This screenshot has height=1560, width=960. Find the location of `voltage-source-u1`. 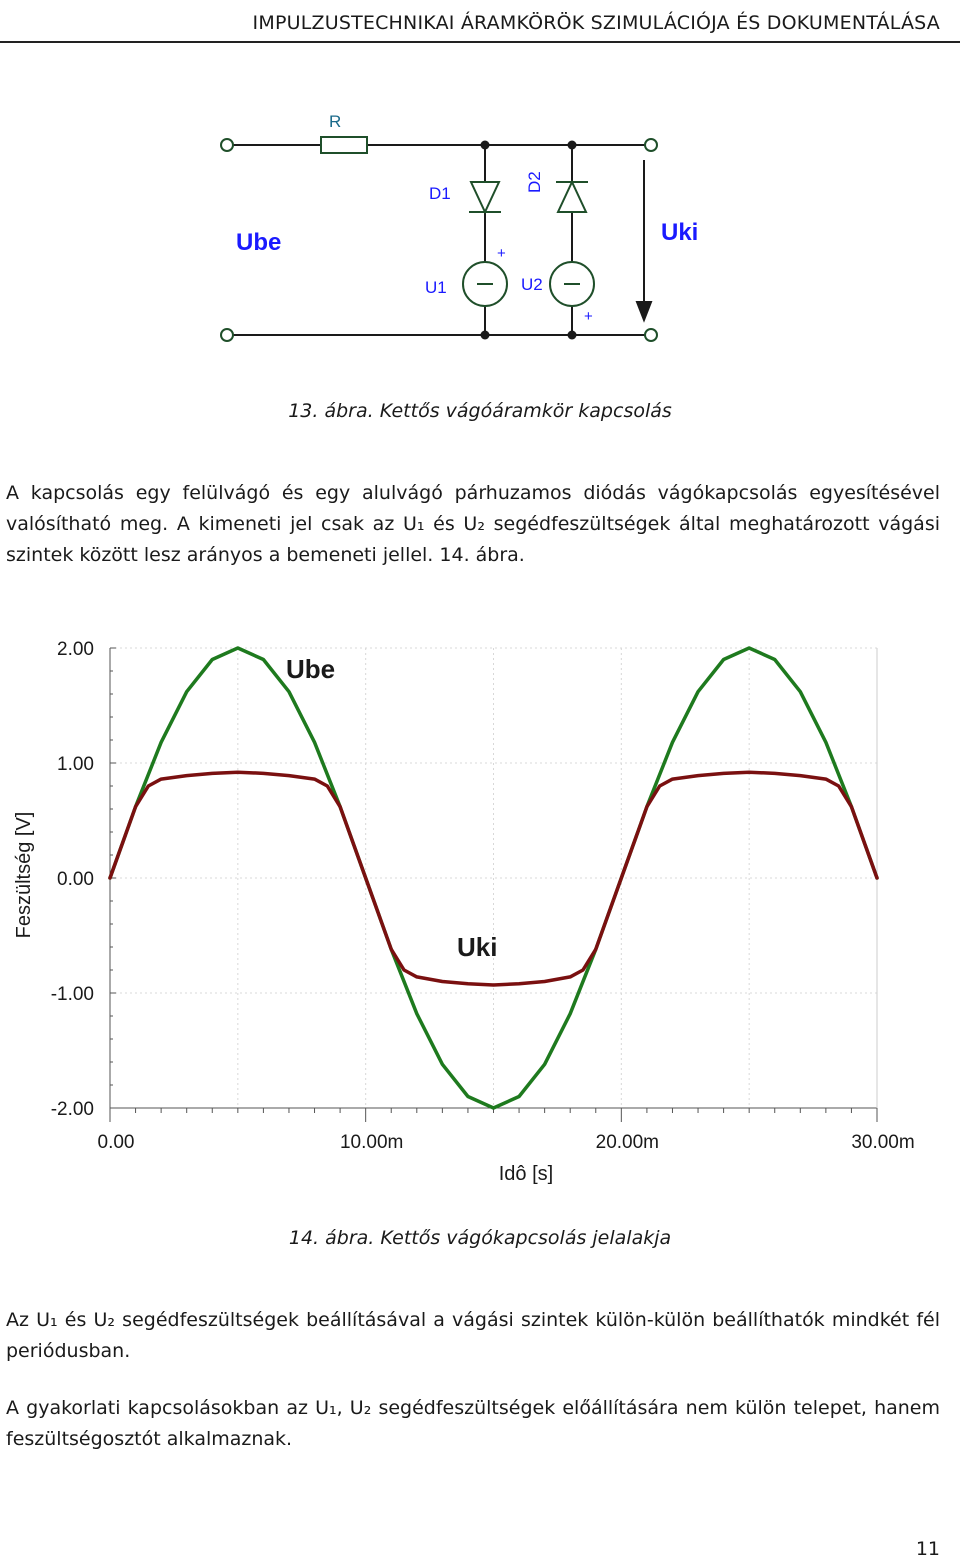

voltage-source-u1 is located at coordinates (485, 284).